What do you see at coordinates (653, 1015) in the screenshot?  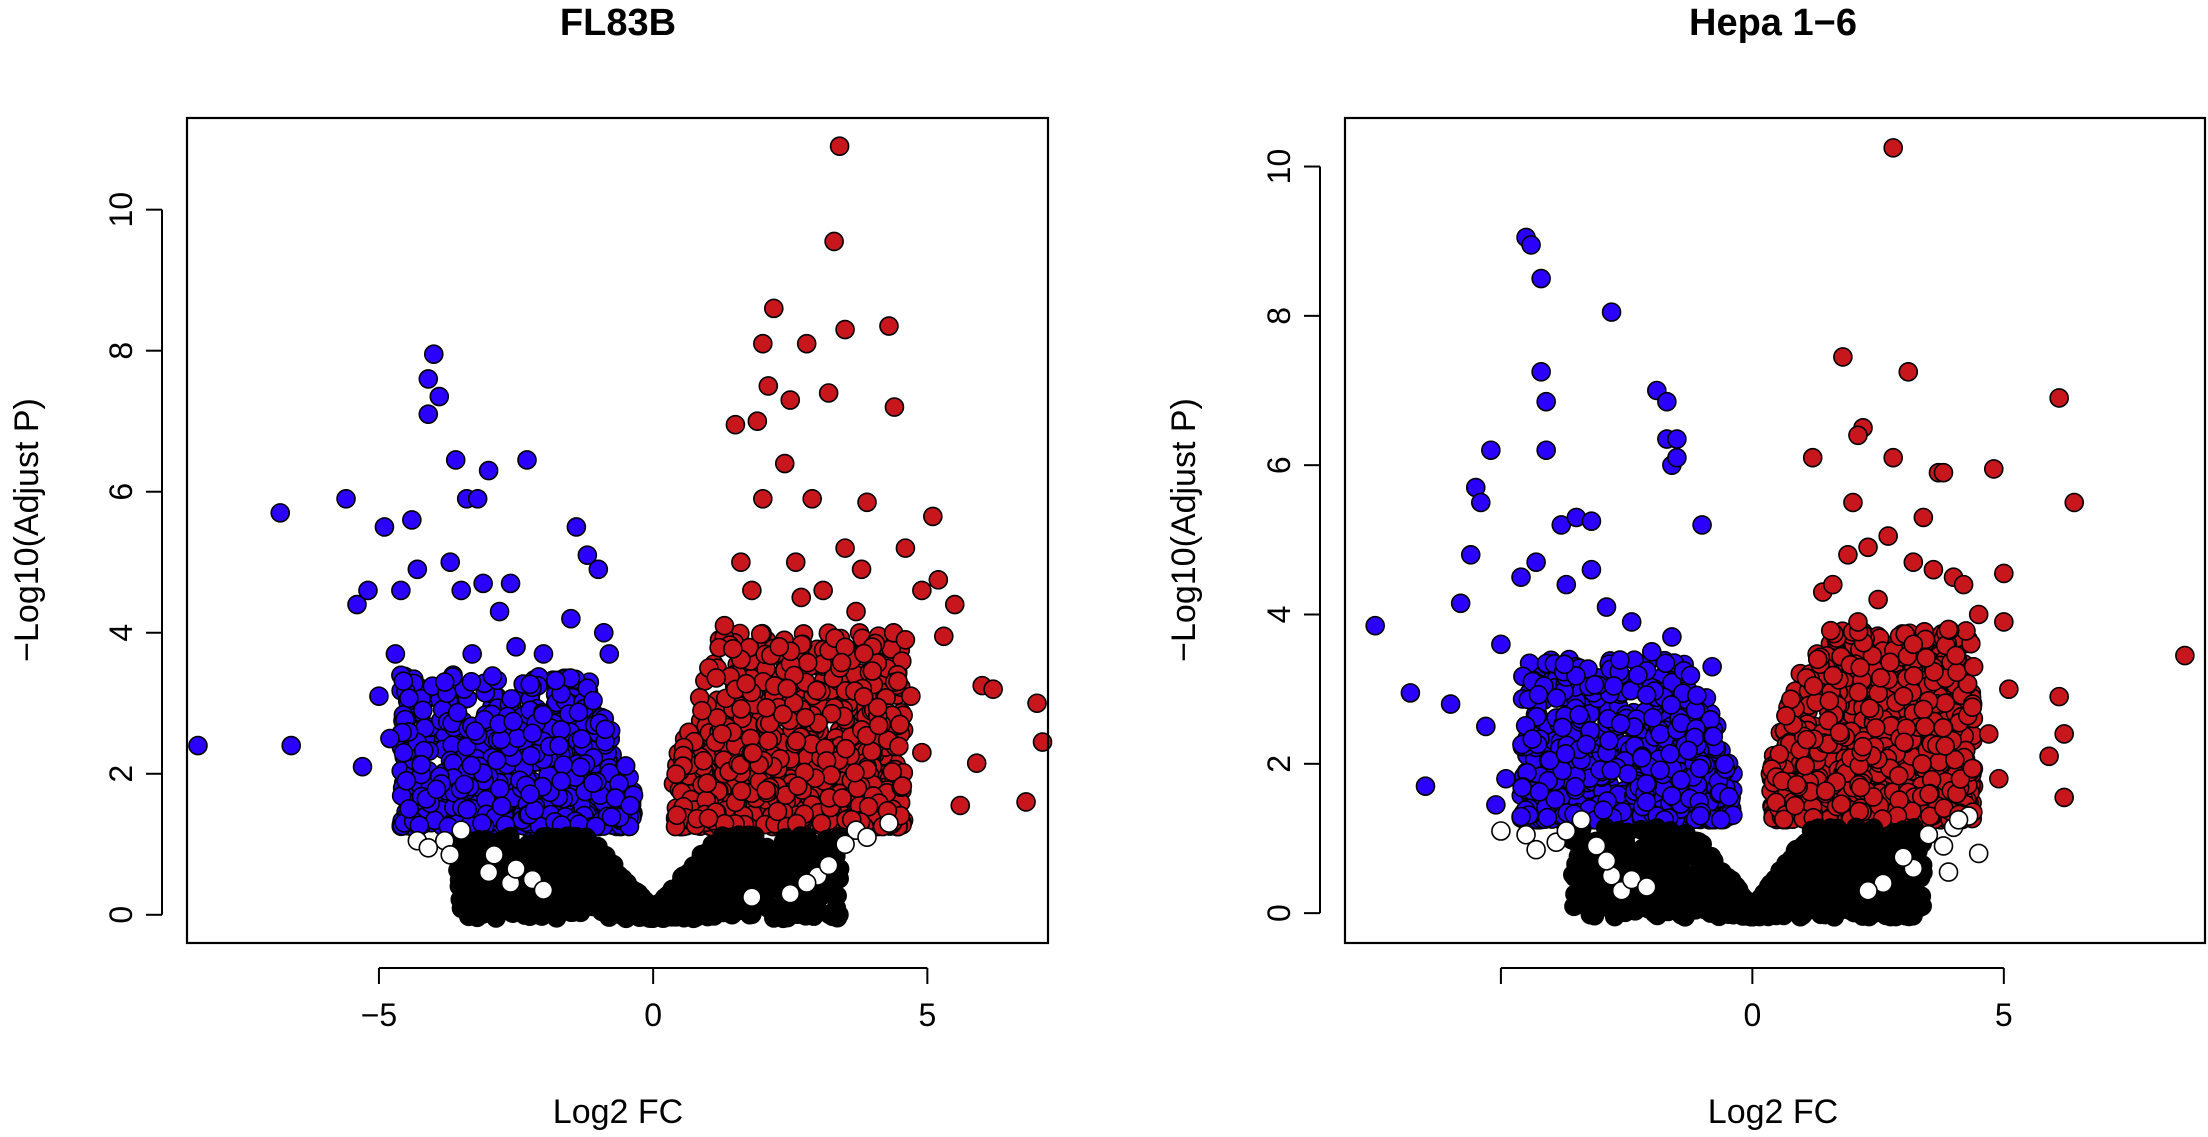 I see `x-tick-label: 0` at bounding box center [653, 1015].